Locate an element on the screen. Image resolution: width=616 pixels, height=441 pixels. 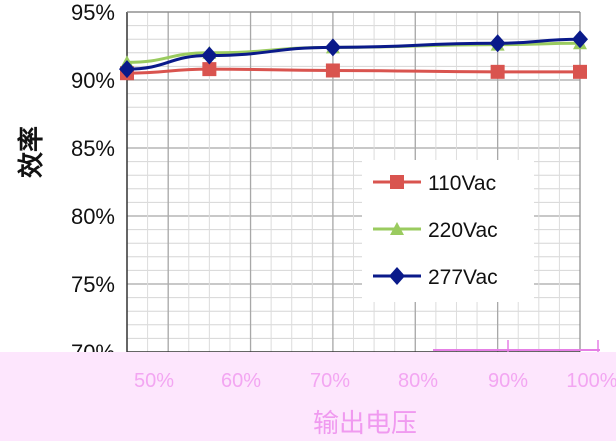
y-tick-label: 95% is located at coordinates (93, 12).